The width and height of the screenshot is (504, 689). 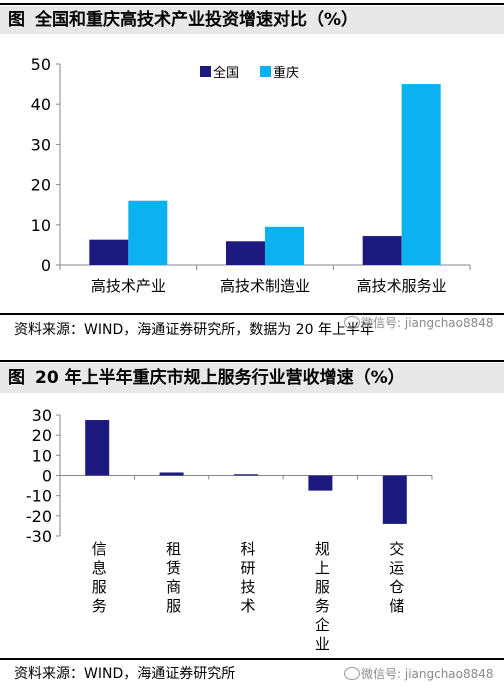 What do you see at coordinates (41, 64) in the screenshot?
I see `y-tick-label: 50` at bounding box center [41, 64].